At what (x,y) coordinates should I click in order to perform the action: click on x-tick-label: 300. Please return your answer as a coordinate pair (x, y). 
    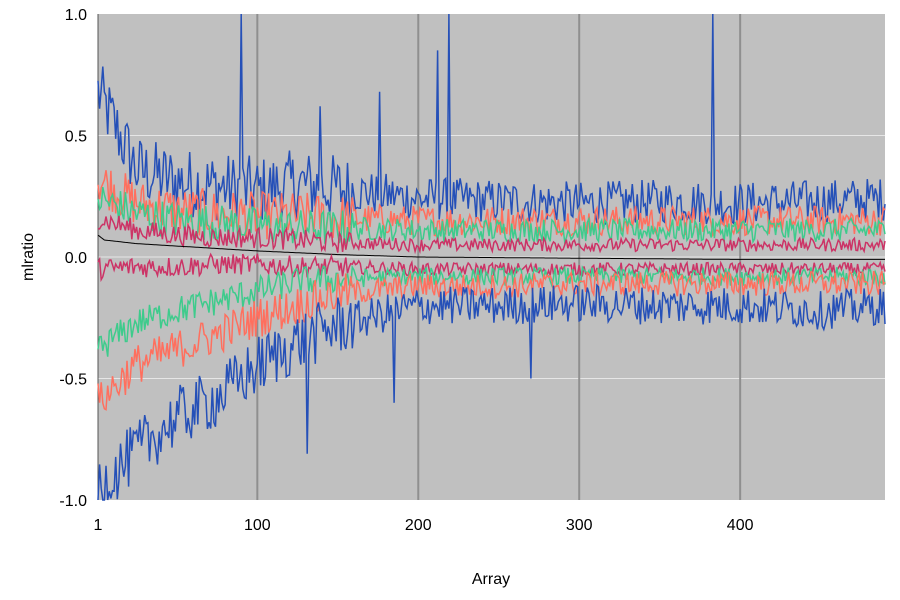
    Looking at the image, I should click on (579, 525).